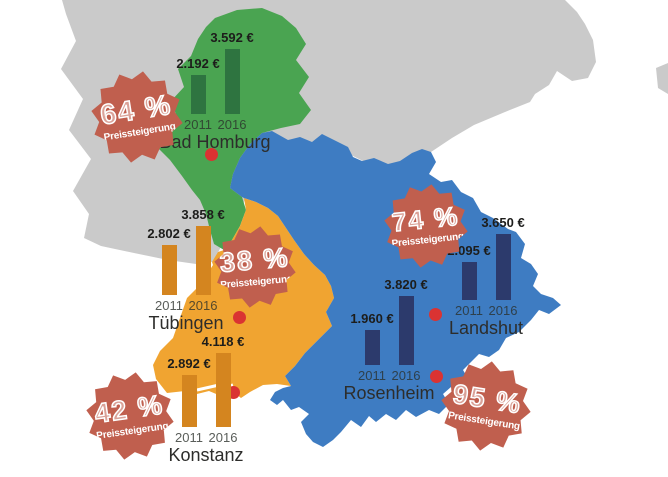 The image size is (668, 477). I want to click on city-label-konstanz: Konstanz, so click(206, 455).